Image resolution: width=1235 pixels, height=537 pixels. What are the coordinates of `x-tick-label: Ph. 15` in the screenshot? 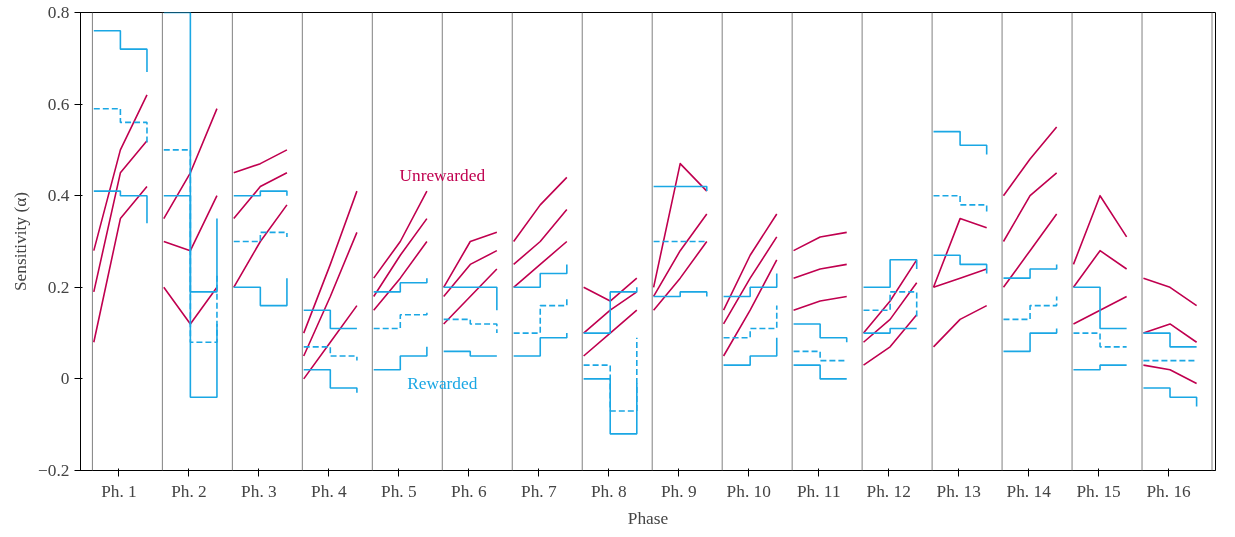 It's located at (1098, 491).